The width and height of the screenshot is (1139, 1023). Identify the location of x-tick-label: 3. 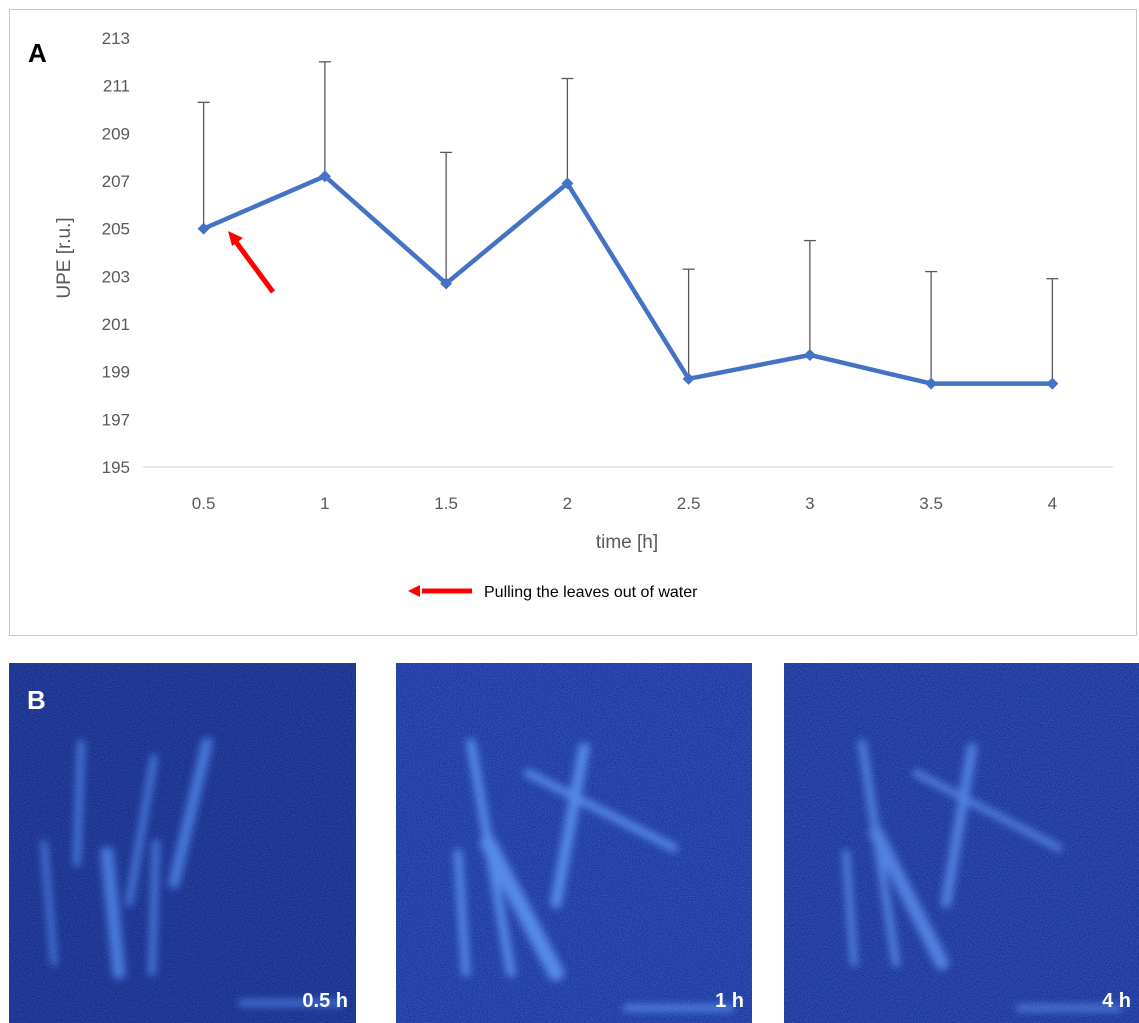
(809, 503).